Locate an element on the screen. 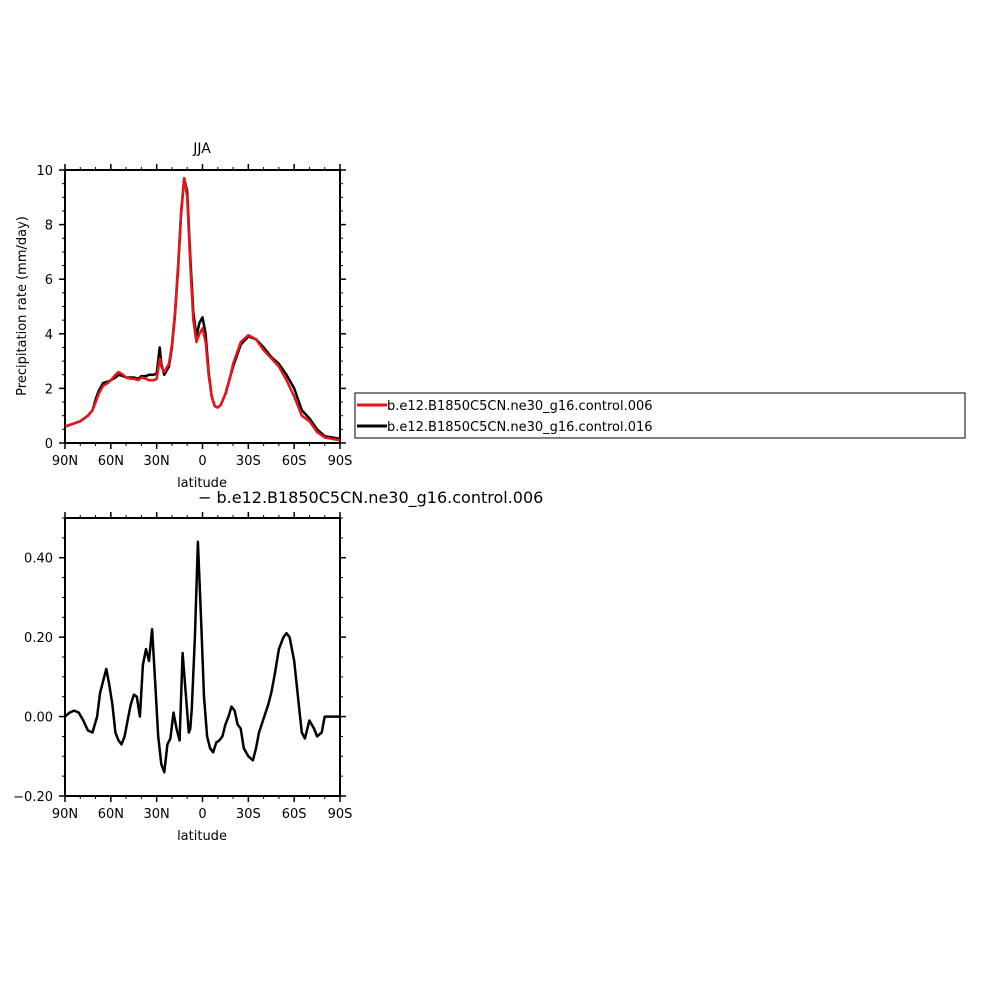  y-tick-label: −0.20 is located at coordinates (33, 797).